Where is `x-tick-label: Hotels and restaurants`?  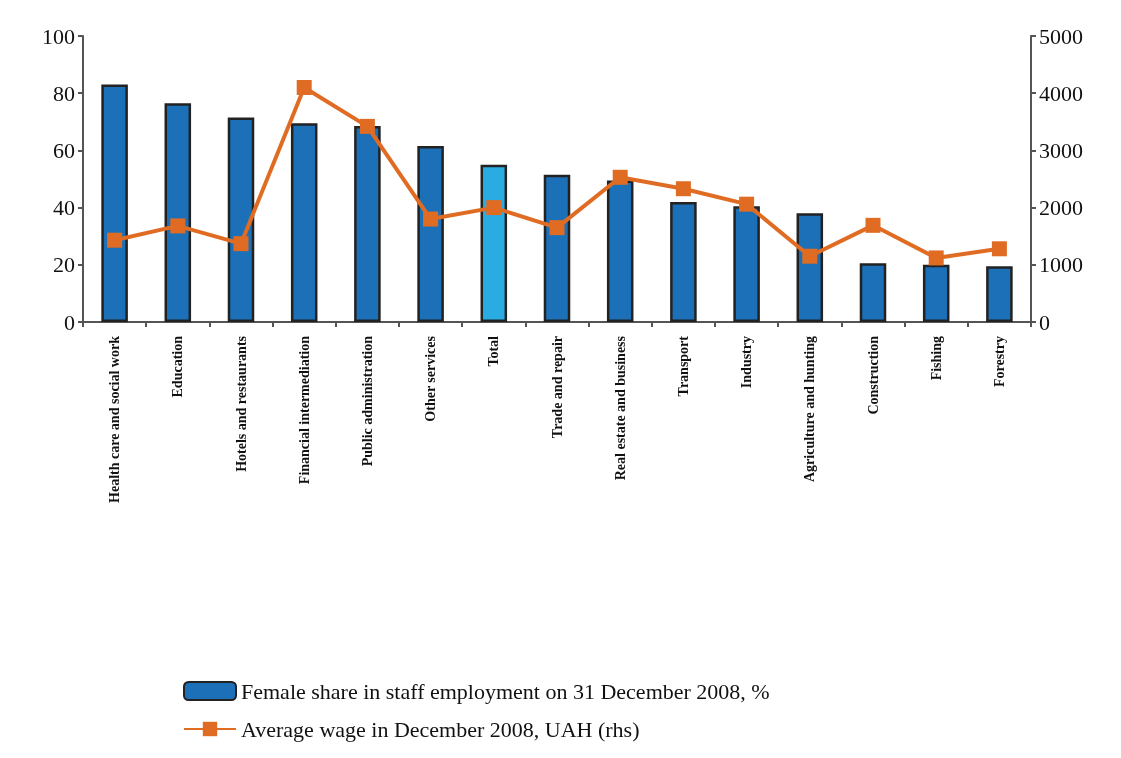 x-tick-label: Hotels and restaurants is located at coordinates (241, 403).